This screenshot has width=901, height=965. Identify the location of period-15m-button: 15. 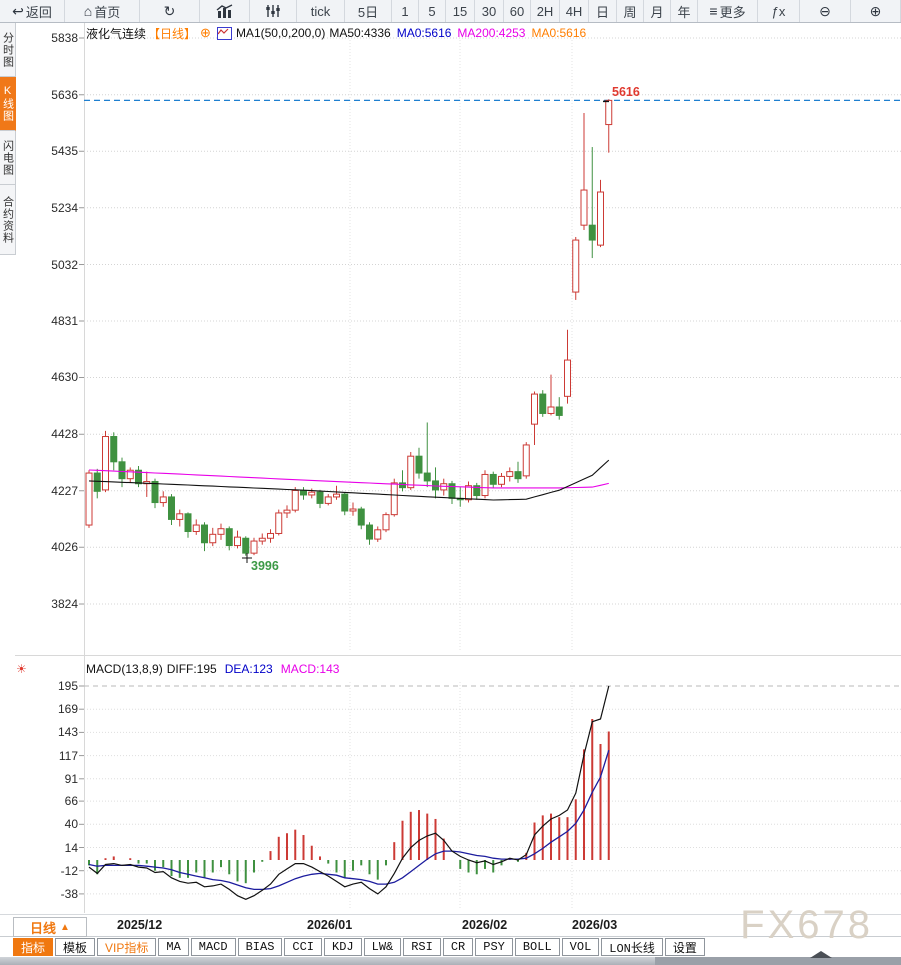
(460, 11).